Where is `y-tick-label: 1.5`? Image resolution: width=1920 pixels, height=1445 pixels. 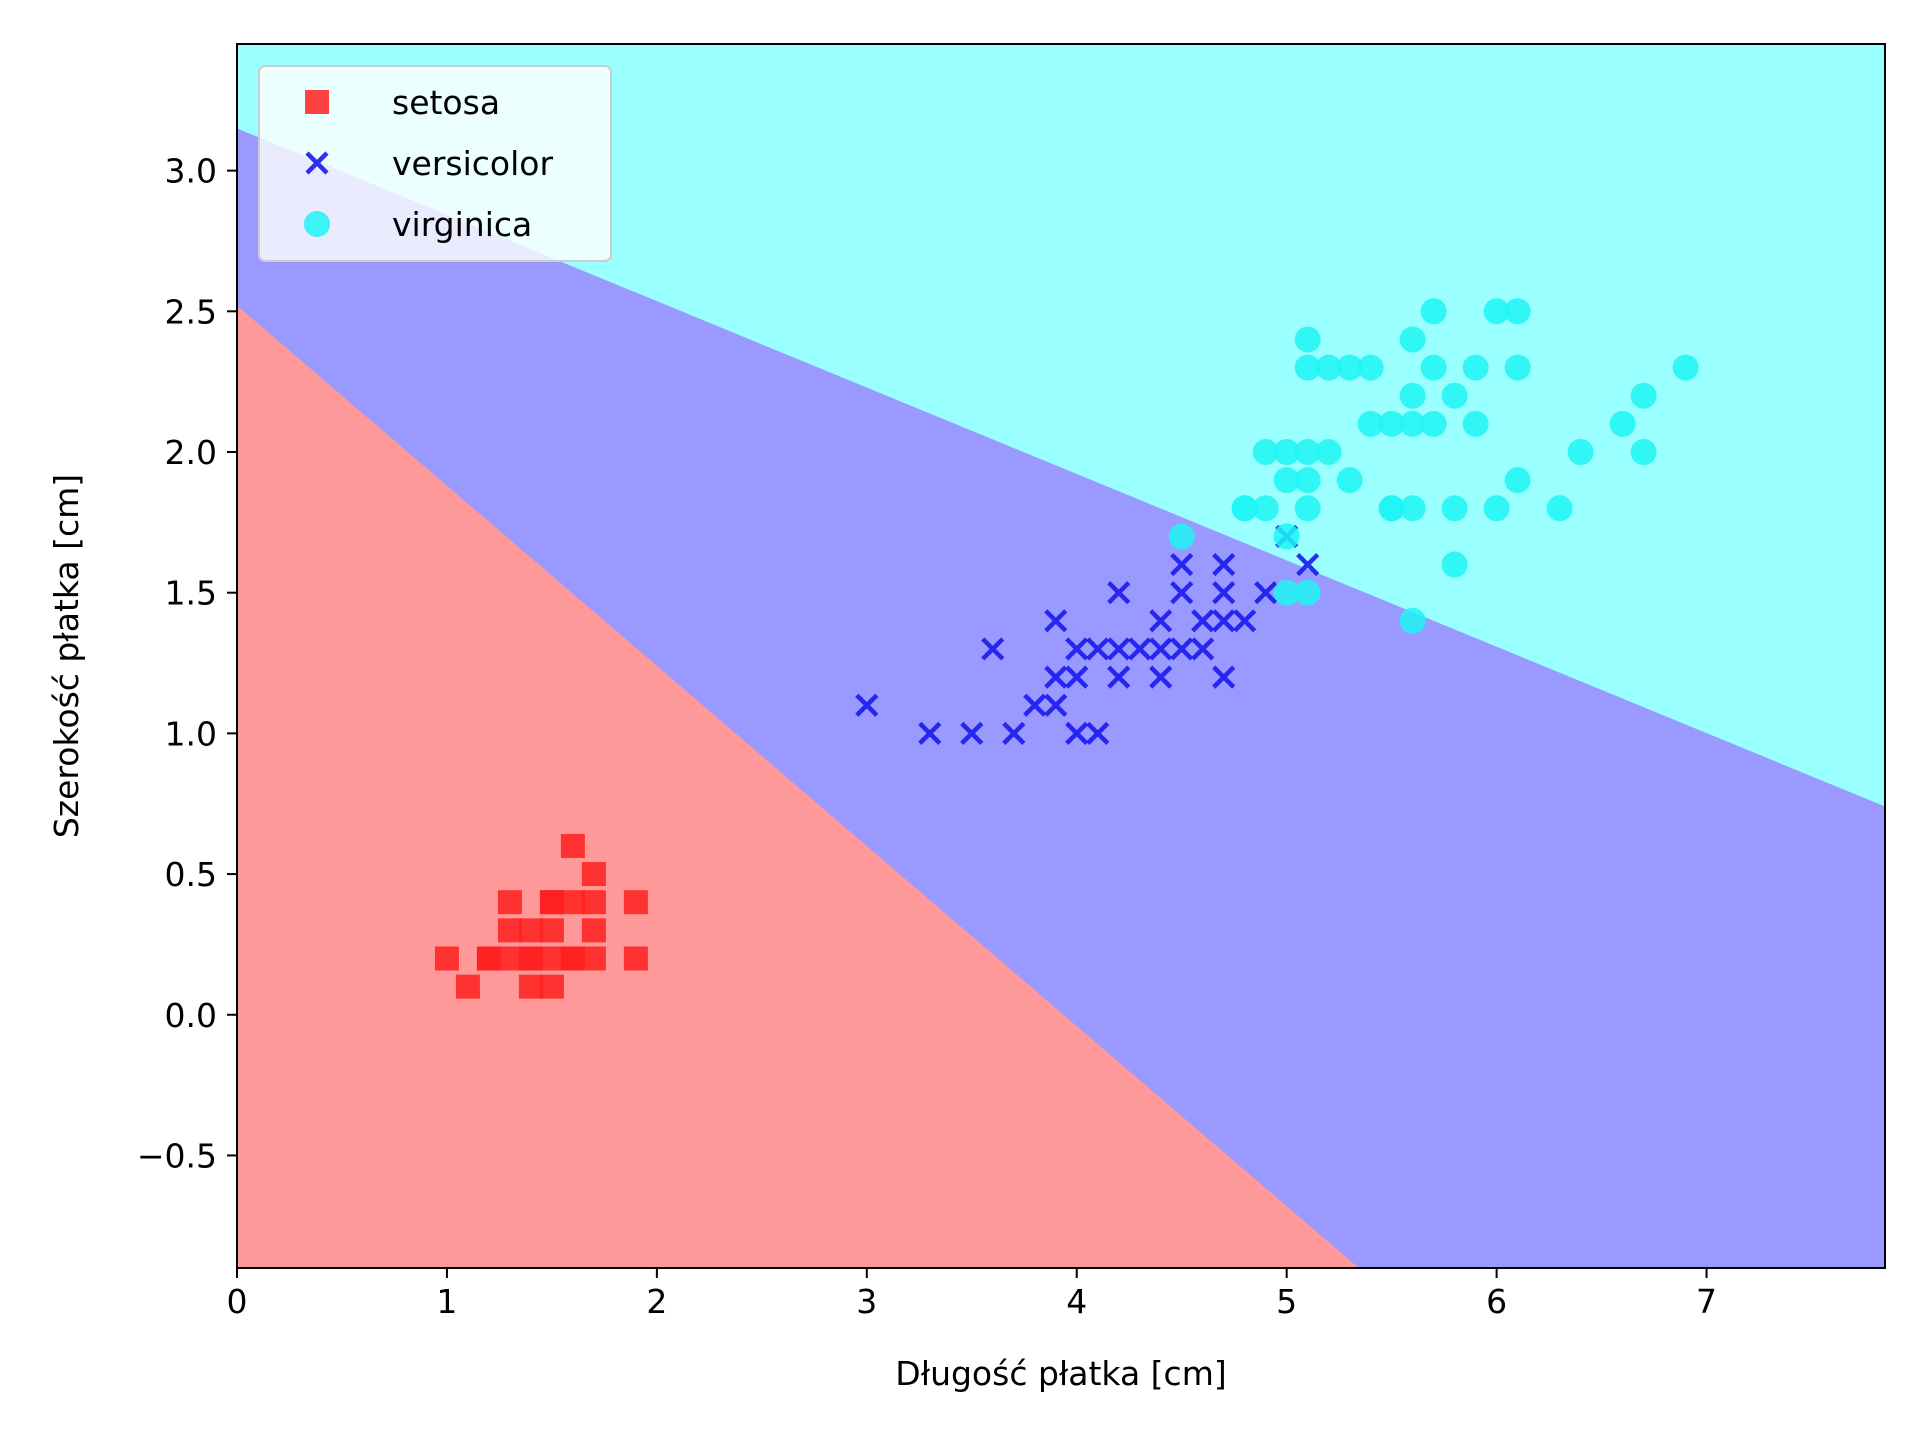
y-tick-label: 1.5 is located at coordinates (191, 593).